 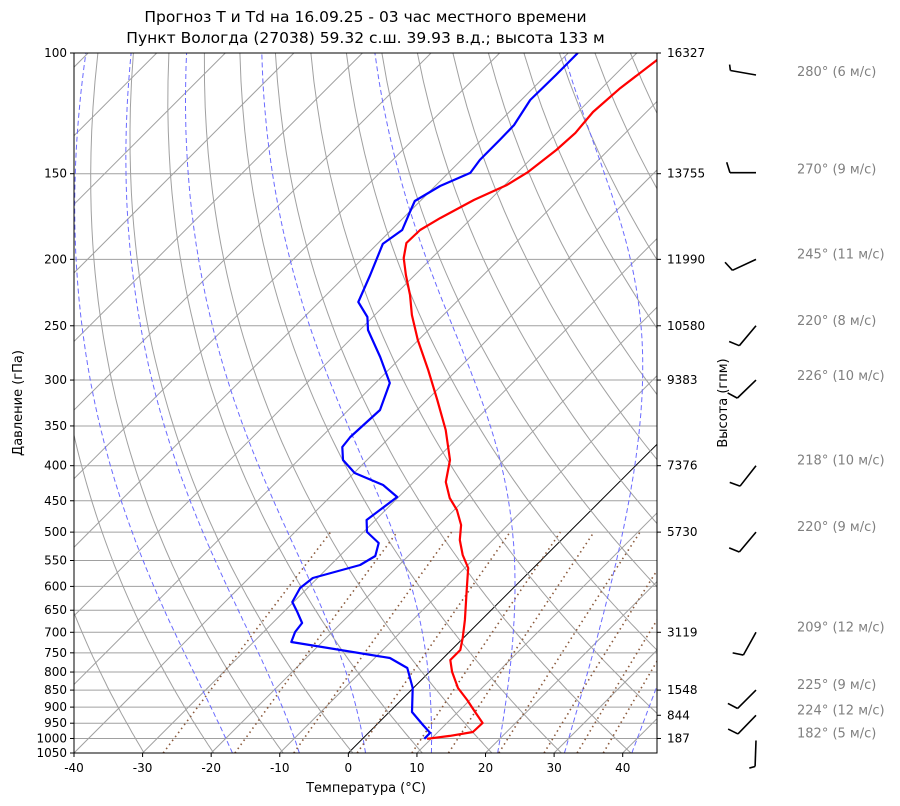 What do you see at coordinates (55, 672) in the screenshot?
I see `y-tick-label: 800` at bounding box center [55, 672].